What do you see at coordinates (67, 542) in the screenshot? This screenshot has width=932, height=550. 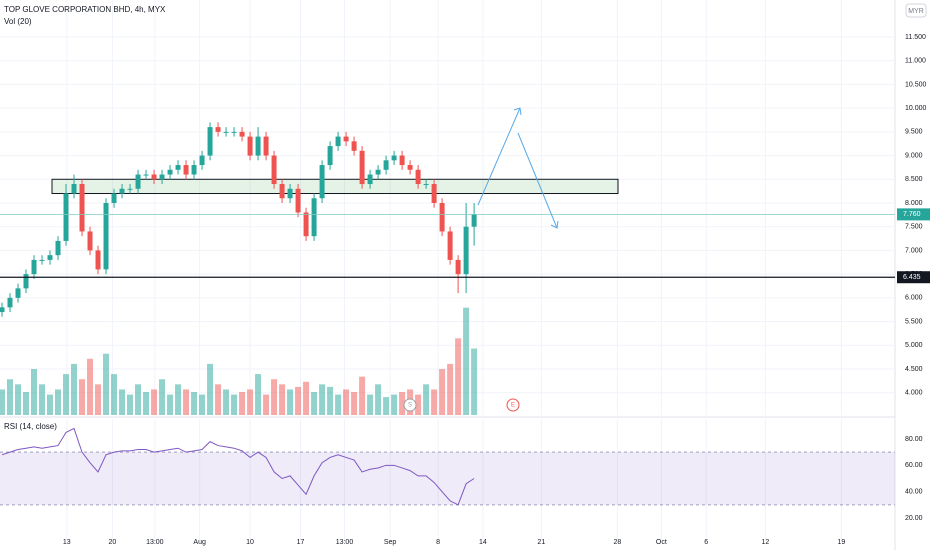 I see `x-tick-label: 13` at bounding box center [67, 542].